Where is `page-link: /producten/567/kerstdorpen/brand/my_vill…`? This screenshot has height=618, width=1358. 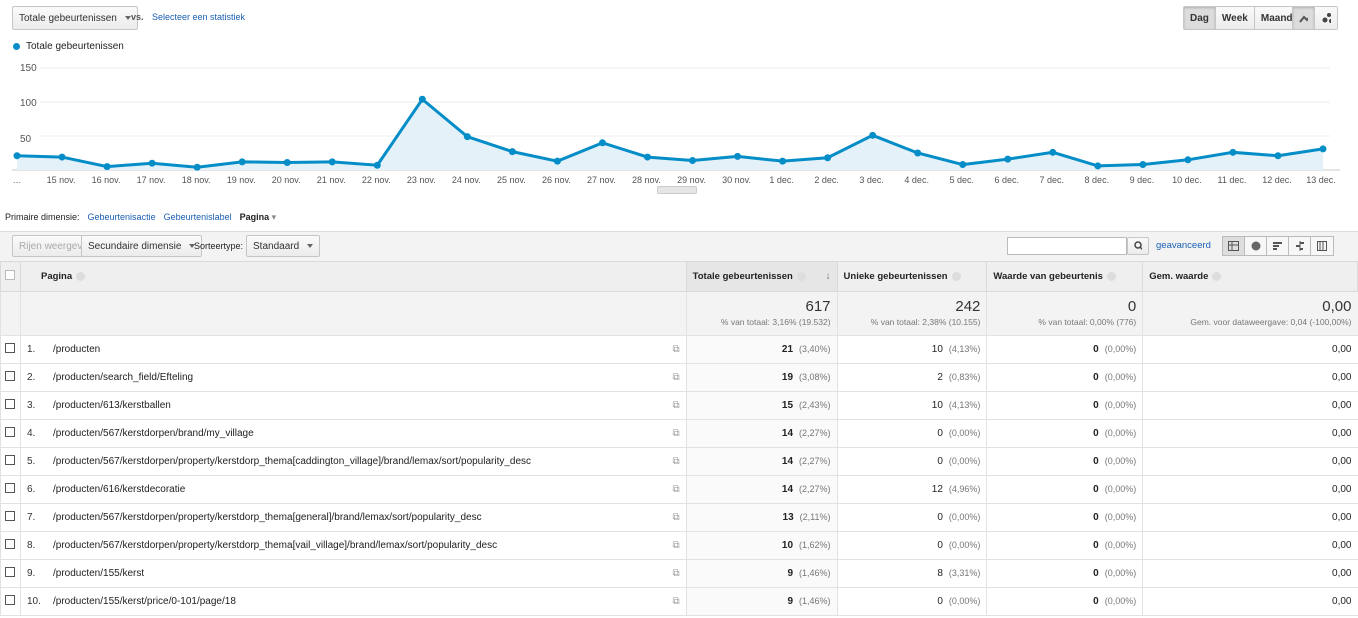 page-link: /producten/567/kerstdorpen/brand/my_vill… is located at coordinates (153, 433).